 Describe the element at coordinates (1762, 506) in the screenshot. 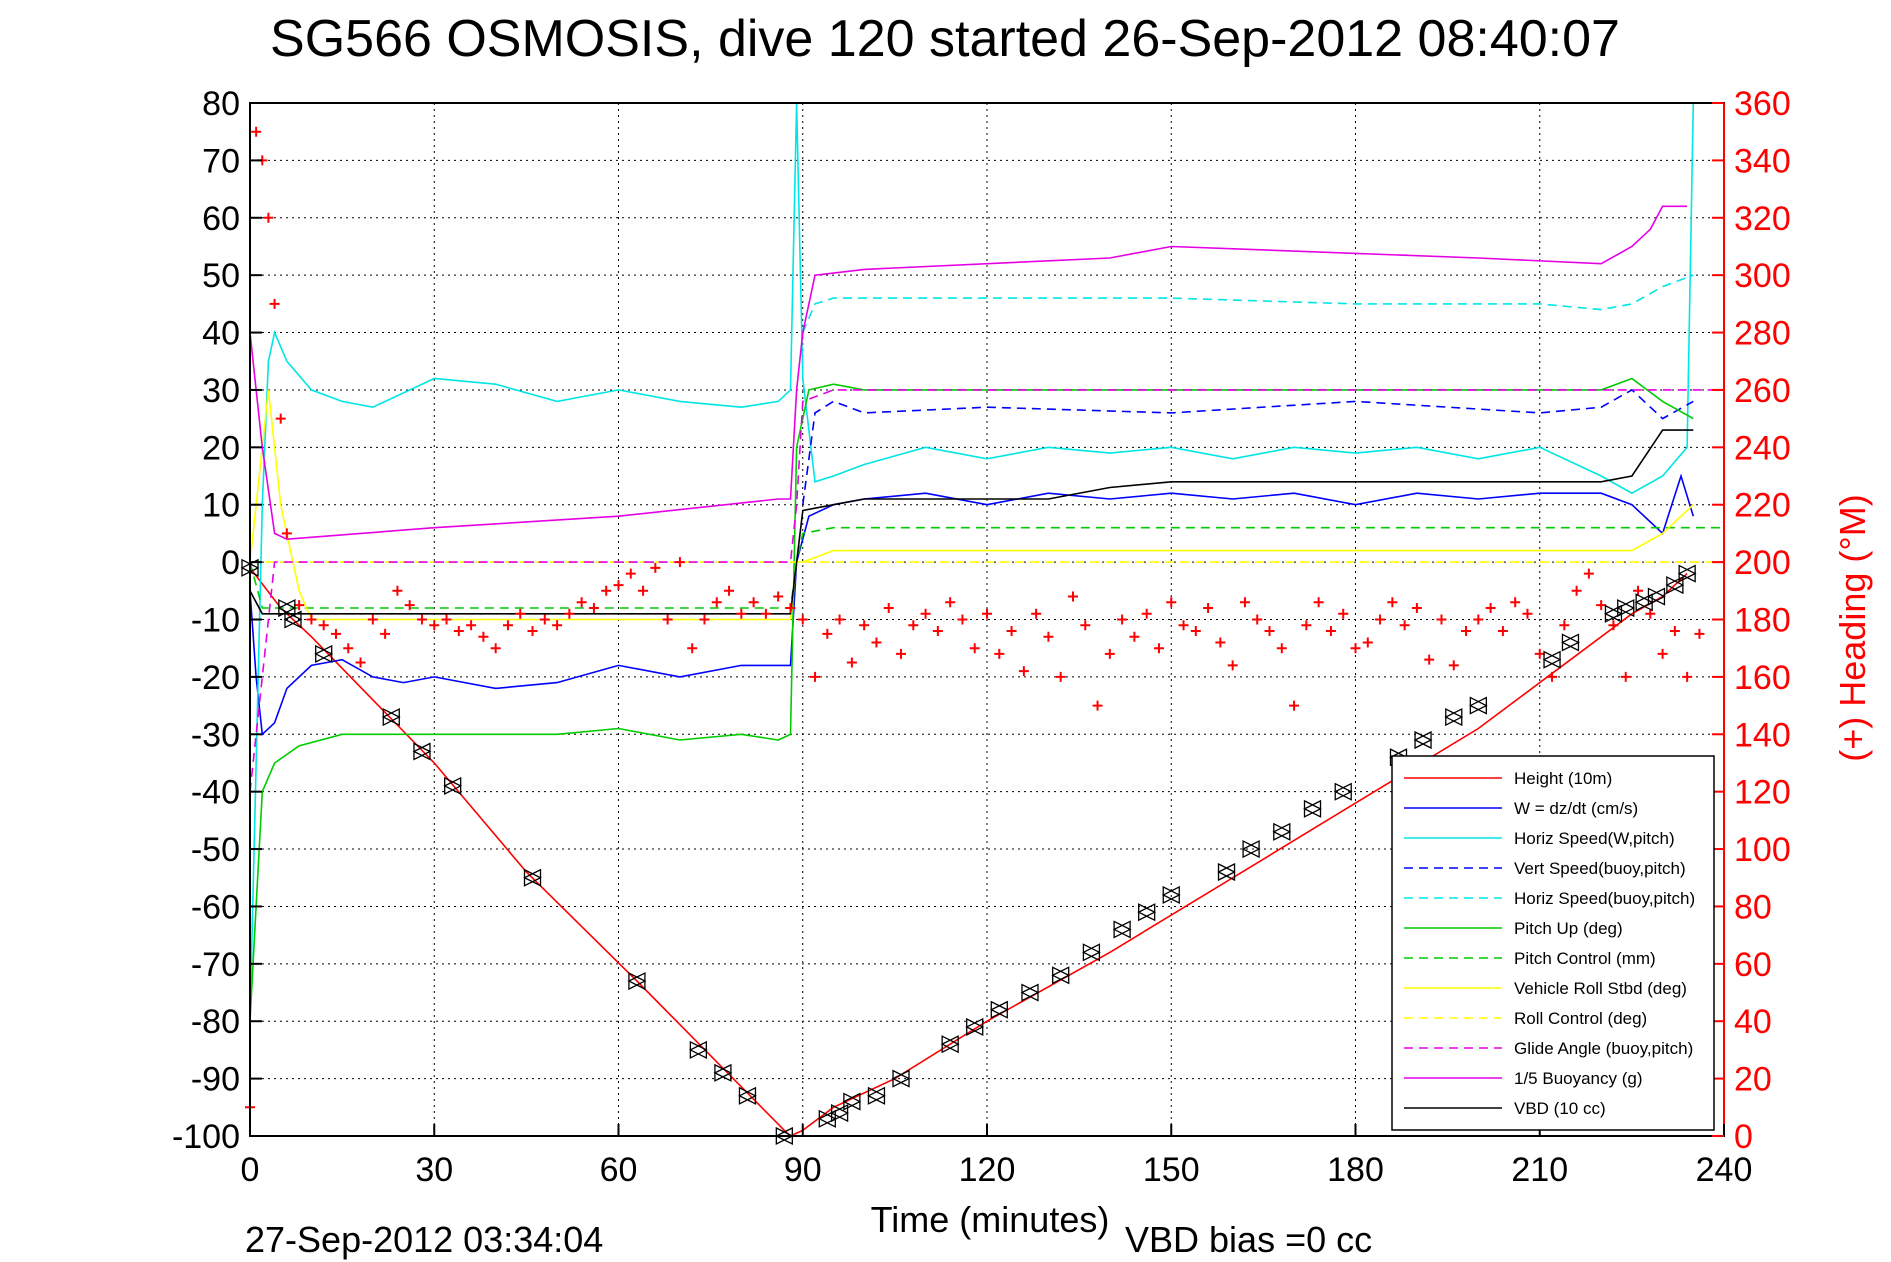

I see `y2-tick-label-7: 220` at that location.